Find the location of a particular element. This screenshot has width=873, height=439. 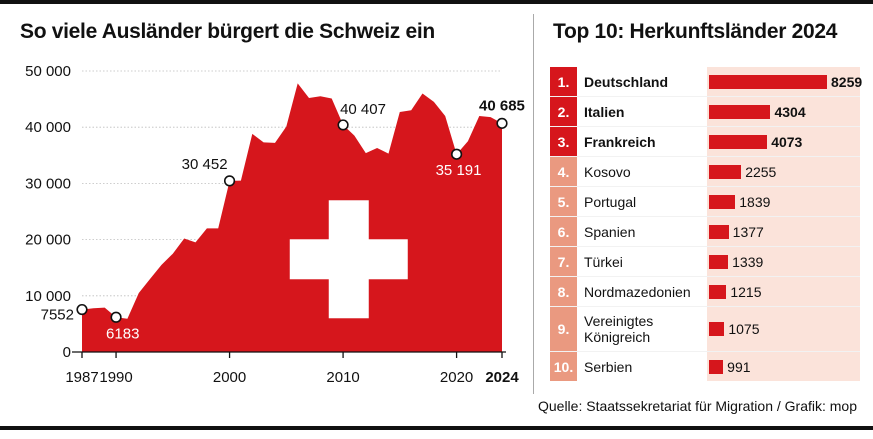

bar-wrap: 1339 is located at coordinates (784, 262).